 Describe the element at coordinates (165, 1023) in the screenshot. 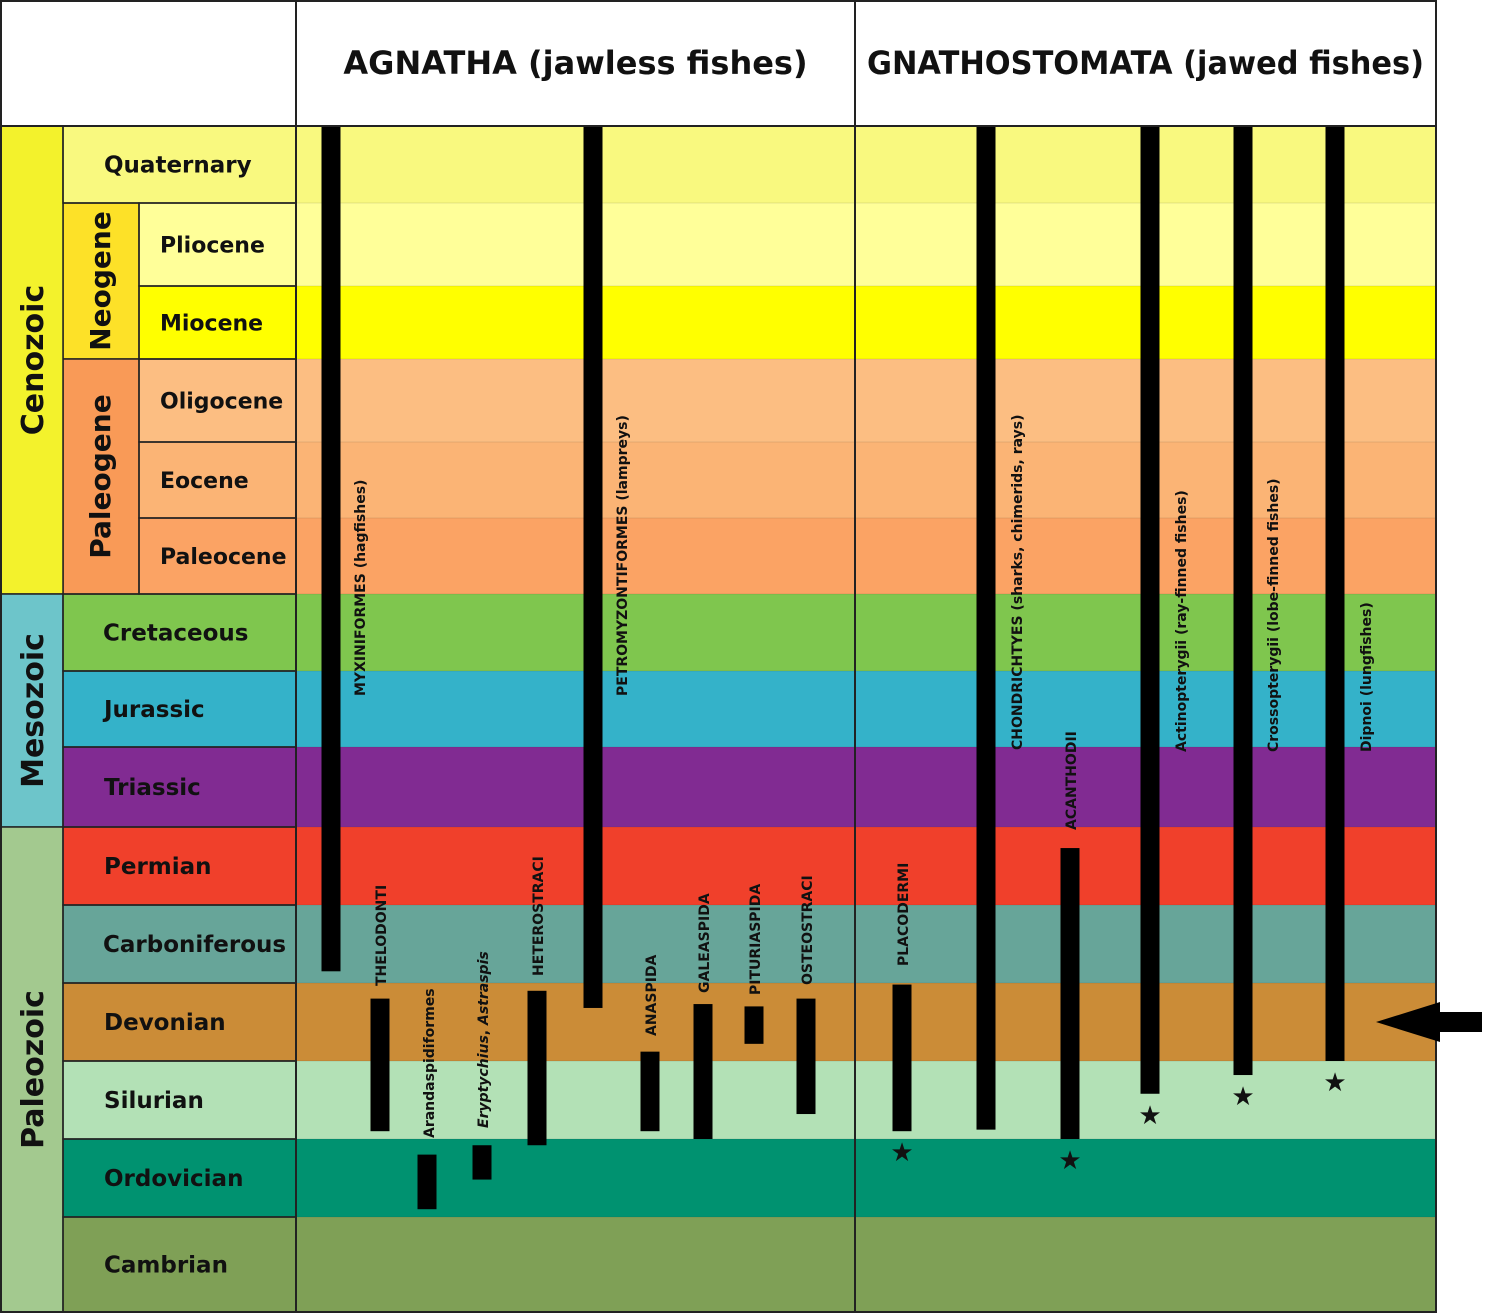

I see `label-devonian: Devonian` at that location.